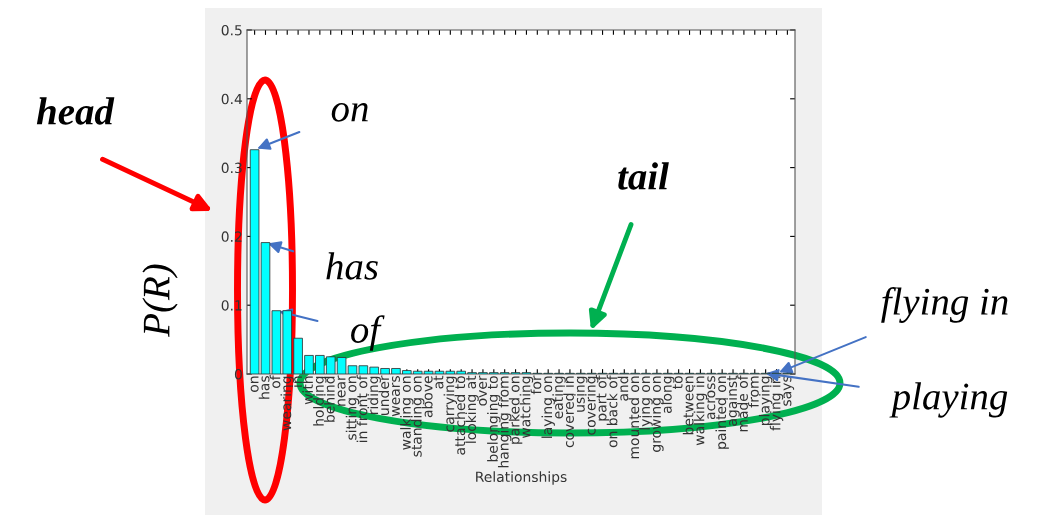 The height and width of the screenshot is (515, 1061). What do you see at coordinates (254, 384) in the screenshot?
I see `x-tick-label: on` at bounding box center [254, 384].